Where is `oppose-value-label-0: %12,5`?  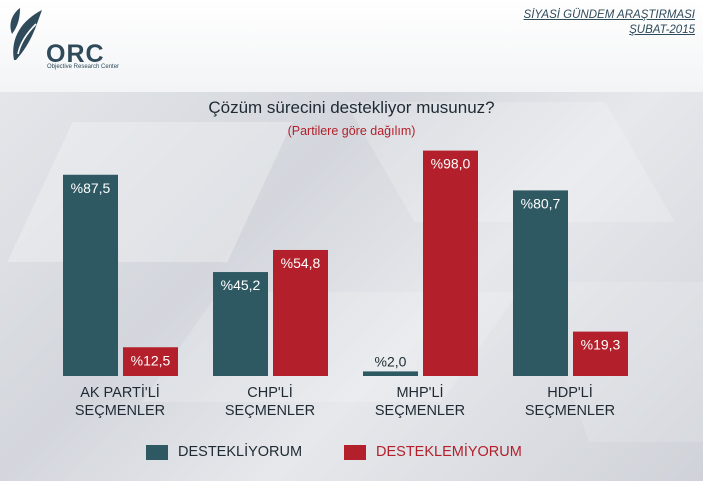 oppose-value-label-0: %12,5 is located at coordinates (151, 360).